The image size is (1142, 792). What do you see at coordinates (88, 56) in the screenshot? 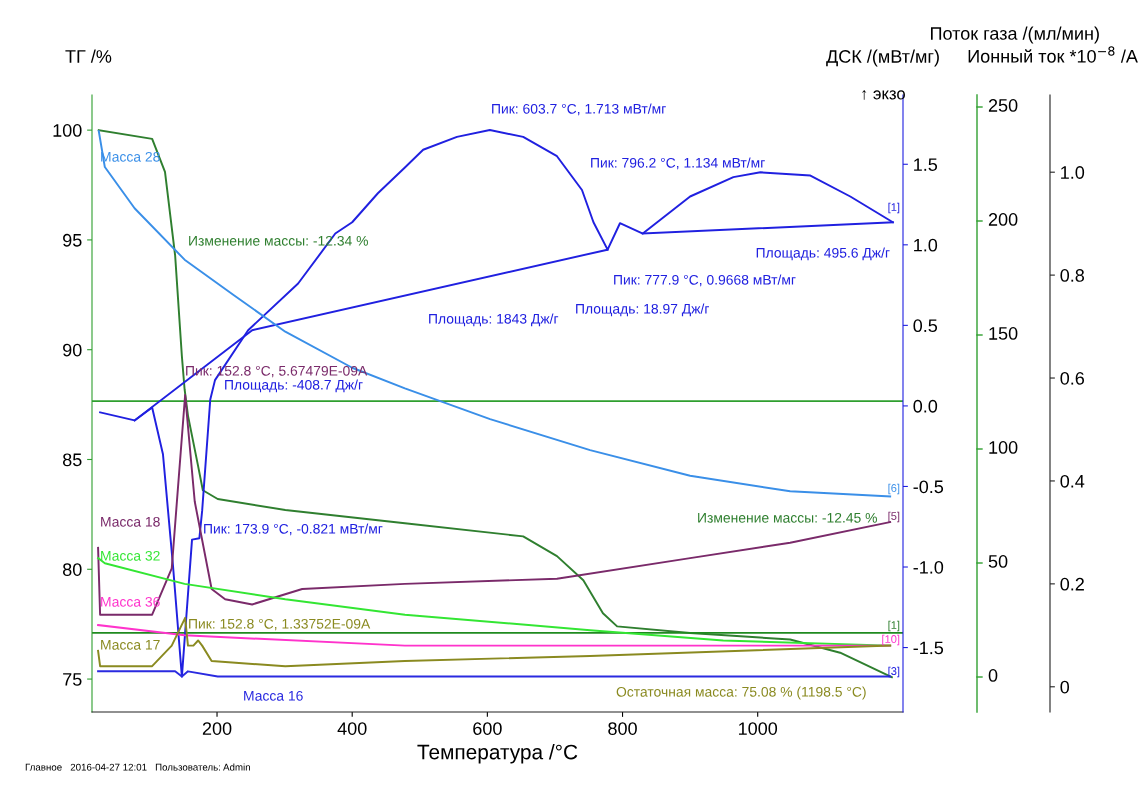
I see `y-axis-title: ТГ /%` at bounding box center [88, 56].